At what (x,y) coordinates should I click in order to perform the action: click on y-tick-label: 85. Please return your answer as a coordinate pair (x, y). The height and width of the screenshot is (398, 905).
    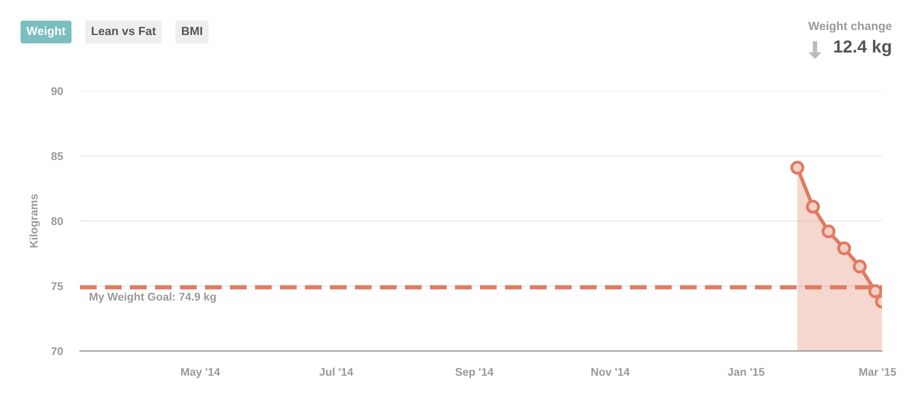
    Looking at the image, I should click on (57, 156).